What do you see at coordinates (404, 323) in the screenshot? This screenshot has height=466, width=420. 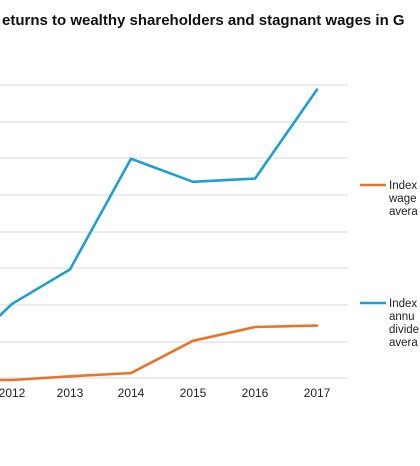 I see `legend-label: Index annu divide avera` at bounding box center [404, 323].